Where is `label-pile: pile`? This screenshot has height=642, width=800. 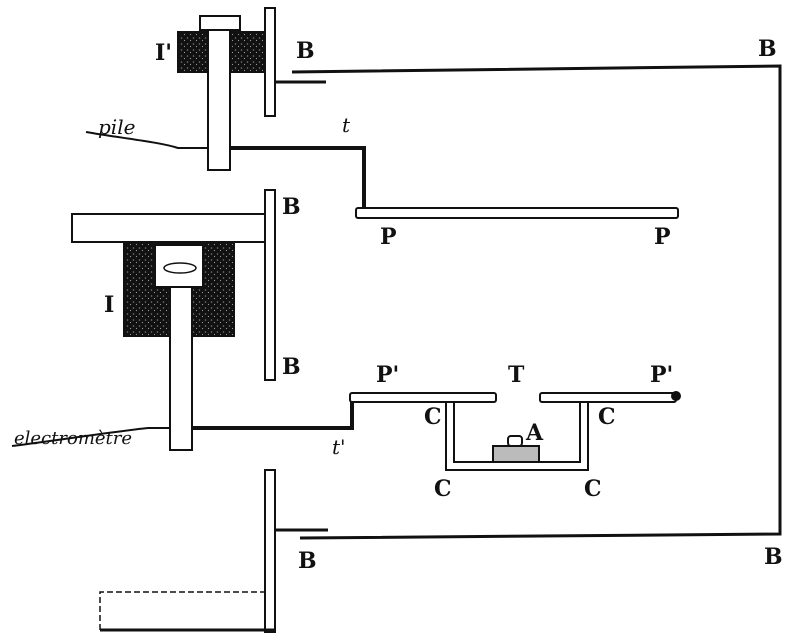 label-pile: pile is located at coordinates (116, 127).